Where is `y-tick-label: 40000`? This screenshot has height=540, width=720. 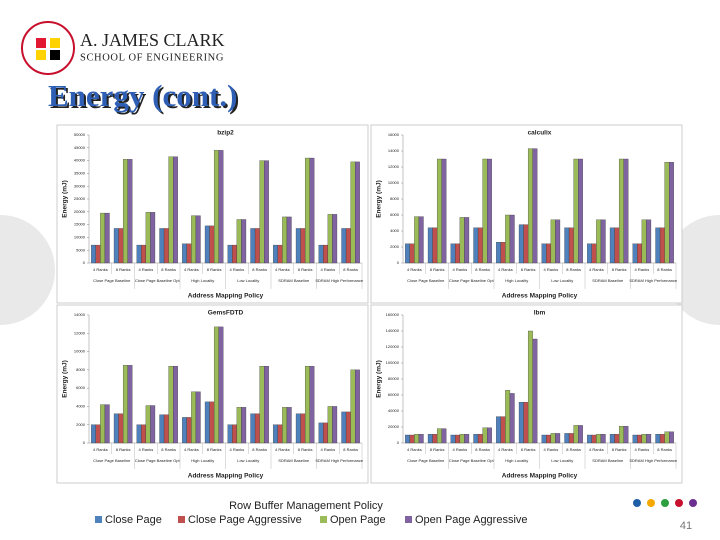 y-tick-label: 40000 is located at coordinates (80, 160).